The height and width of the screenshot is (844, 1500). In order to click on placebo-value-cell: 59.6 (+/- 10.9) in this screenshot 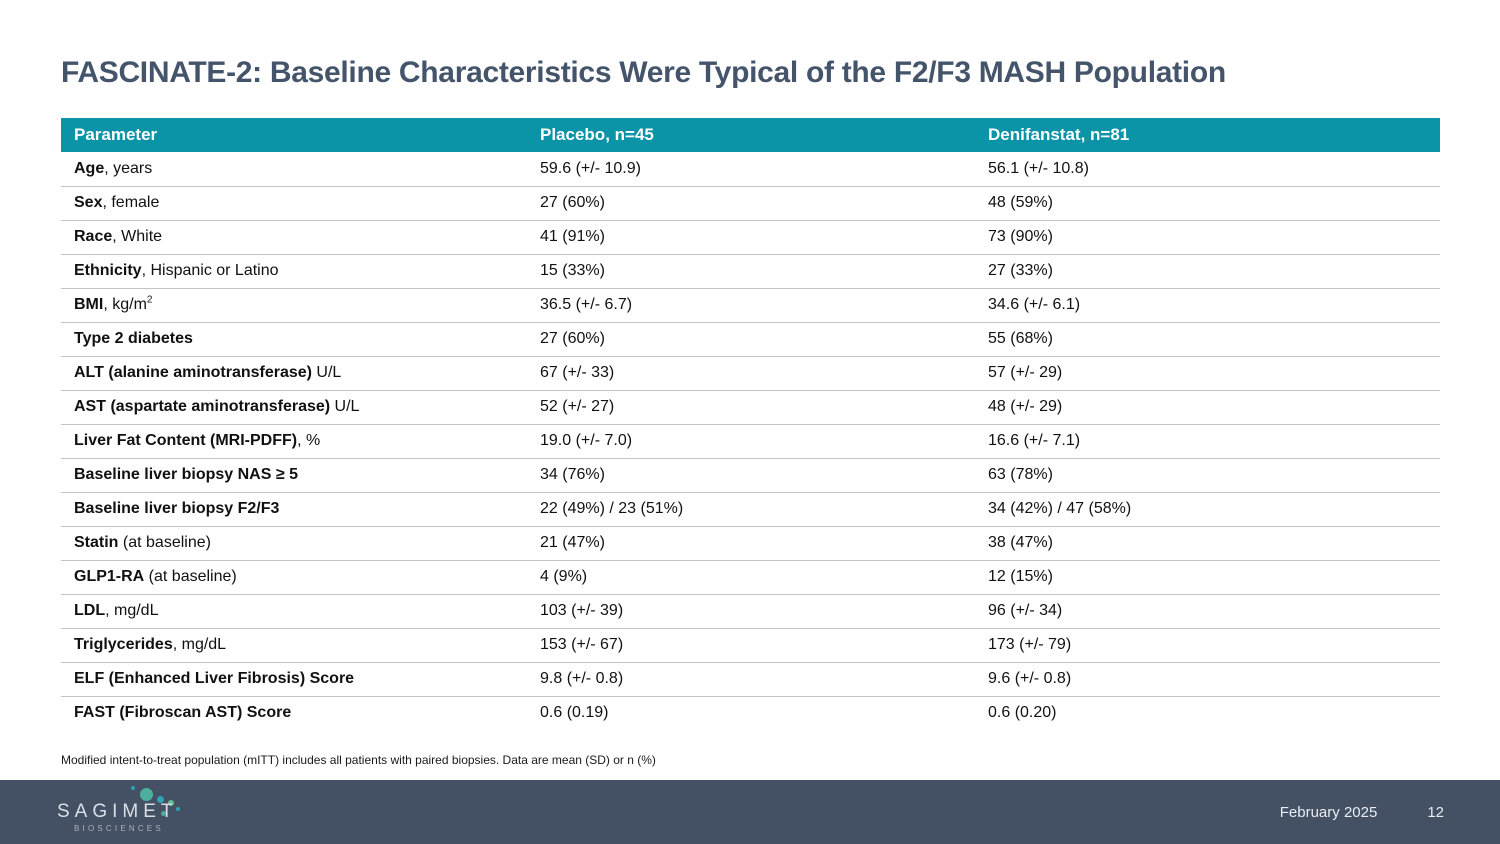, I will do `click(764, 169)`.